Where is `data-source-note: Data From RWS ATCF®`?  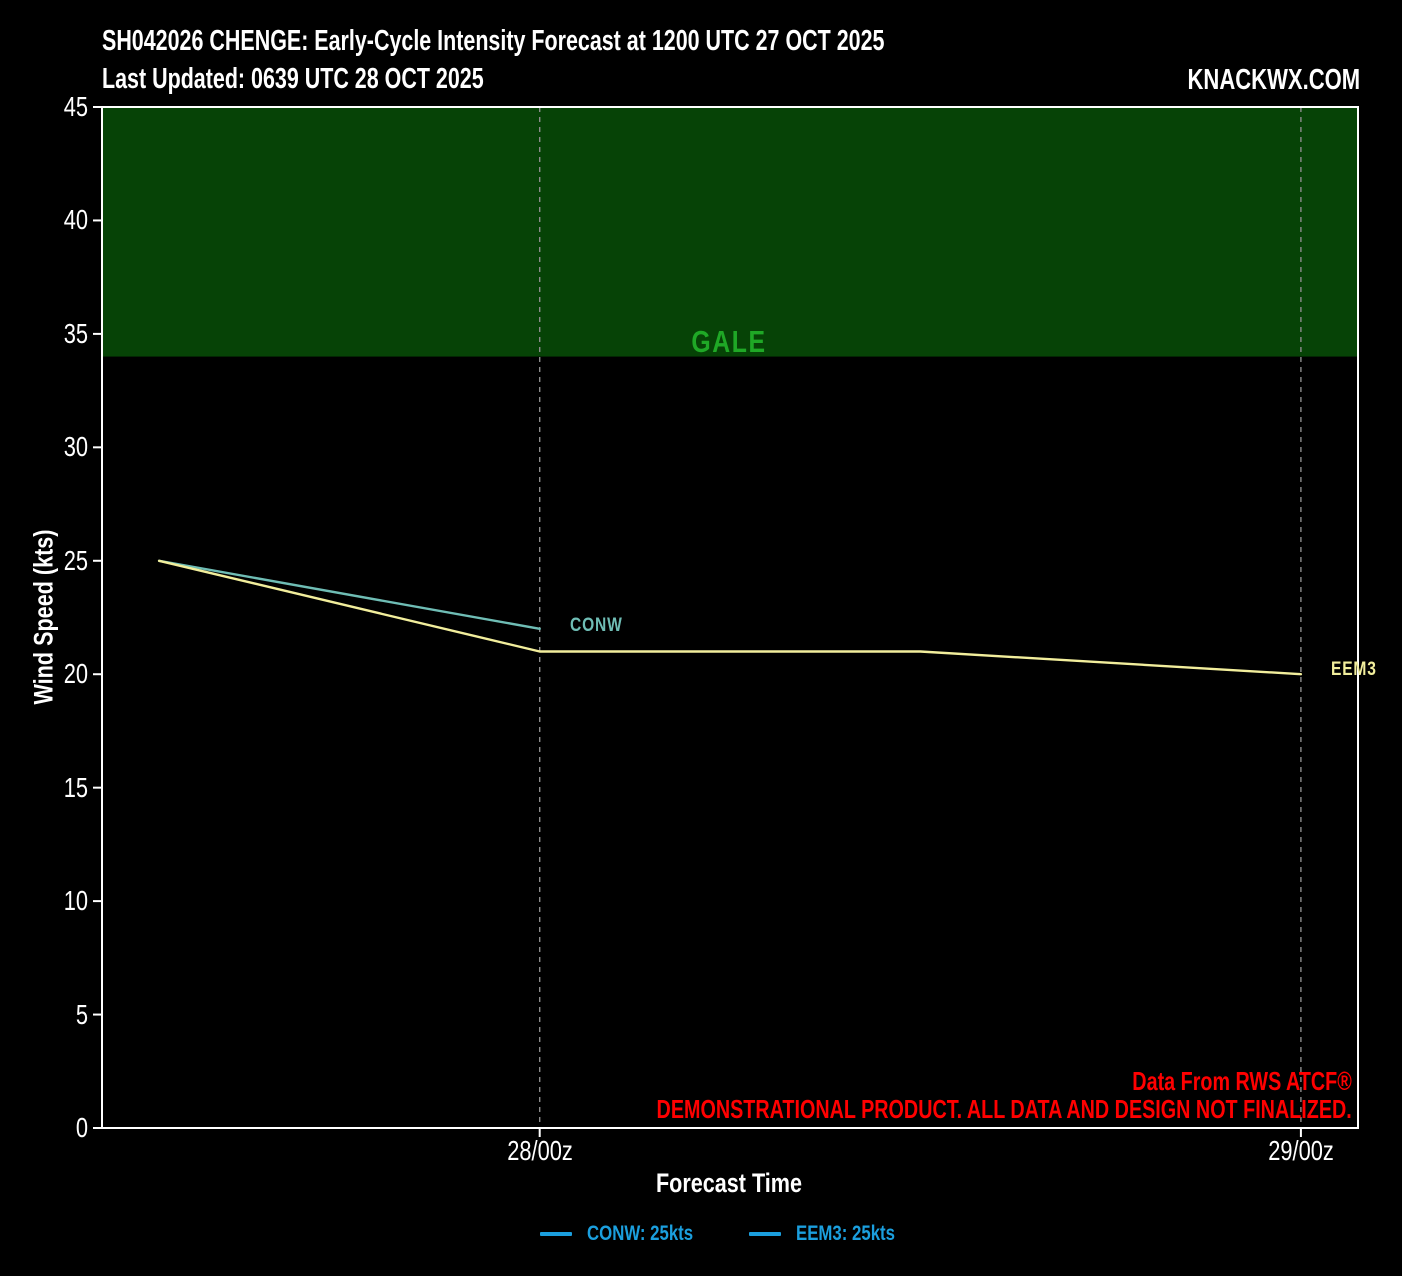
data-source-note: Data From RWS ATCF® is located at coordinates (1242, 1081).